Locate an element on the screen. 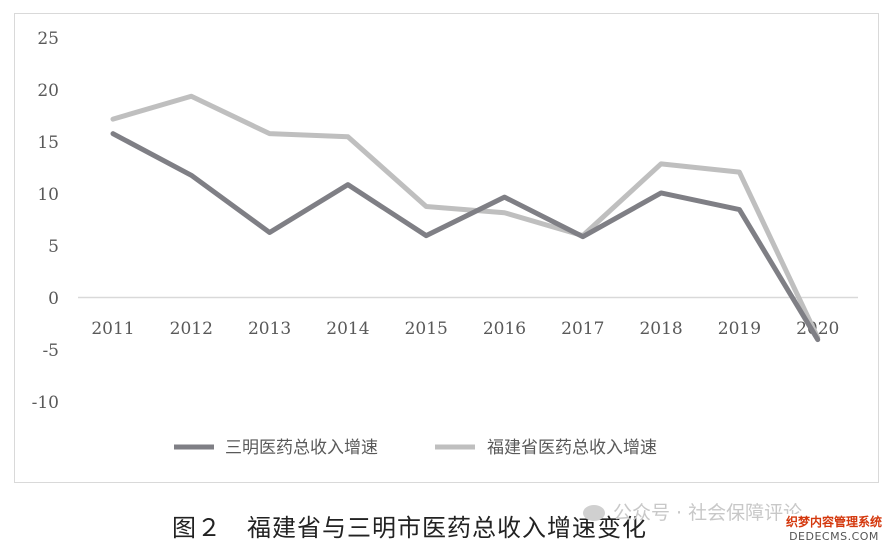  x-tick-label: 2016 is located at coordinates (504, 329).